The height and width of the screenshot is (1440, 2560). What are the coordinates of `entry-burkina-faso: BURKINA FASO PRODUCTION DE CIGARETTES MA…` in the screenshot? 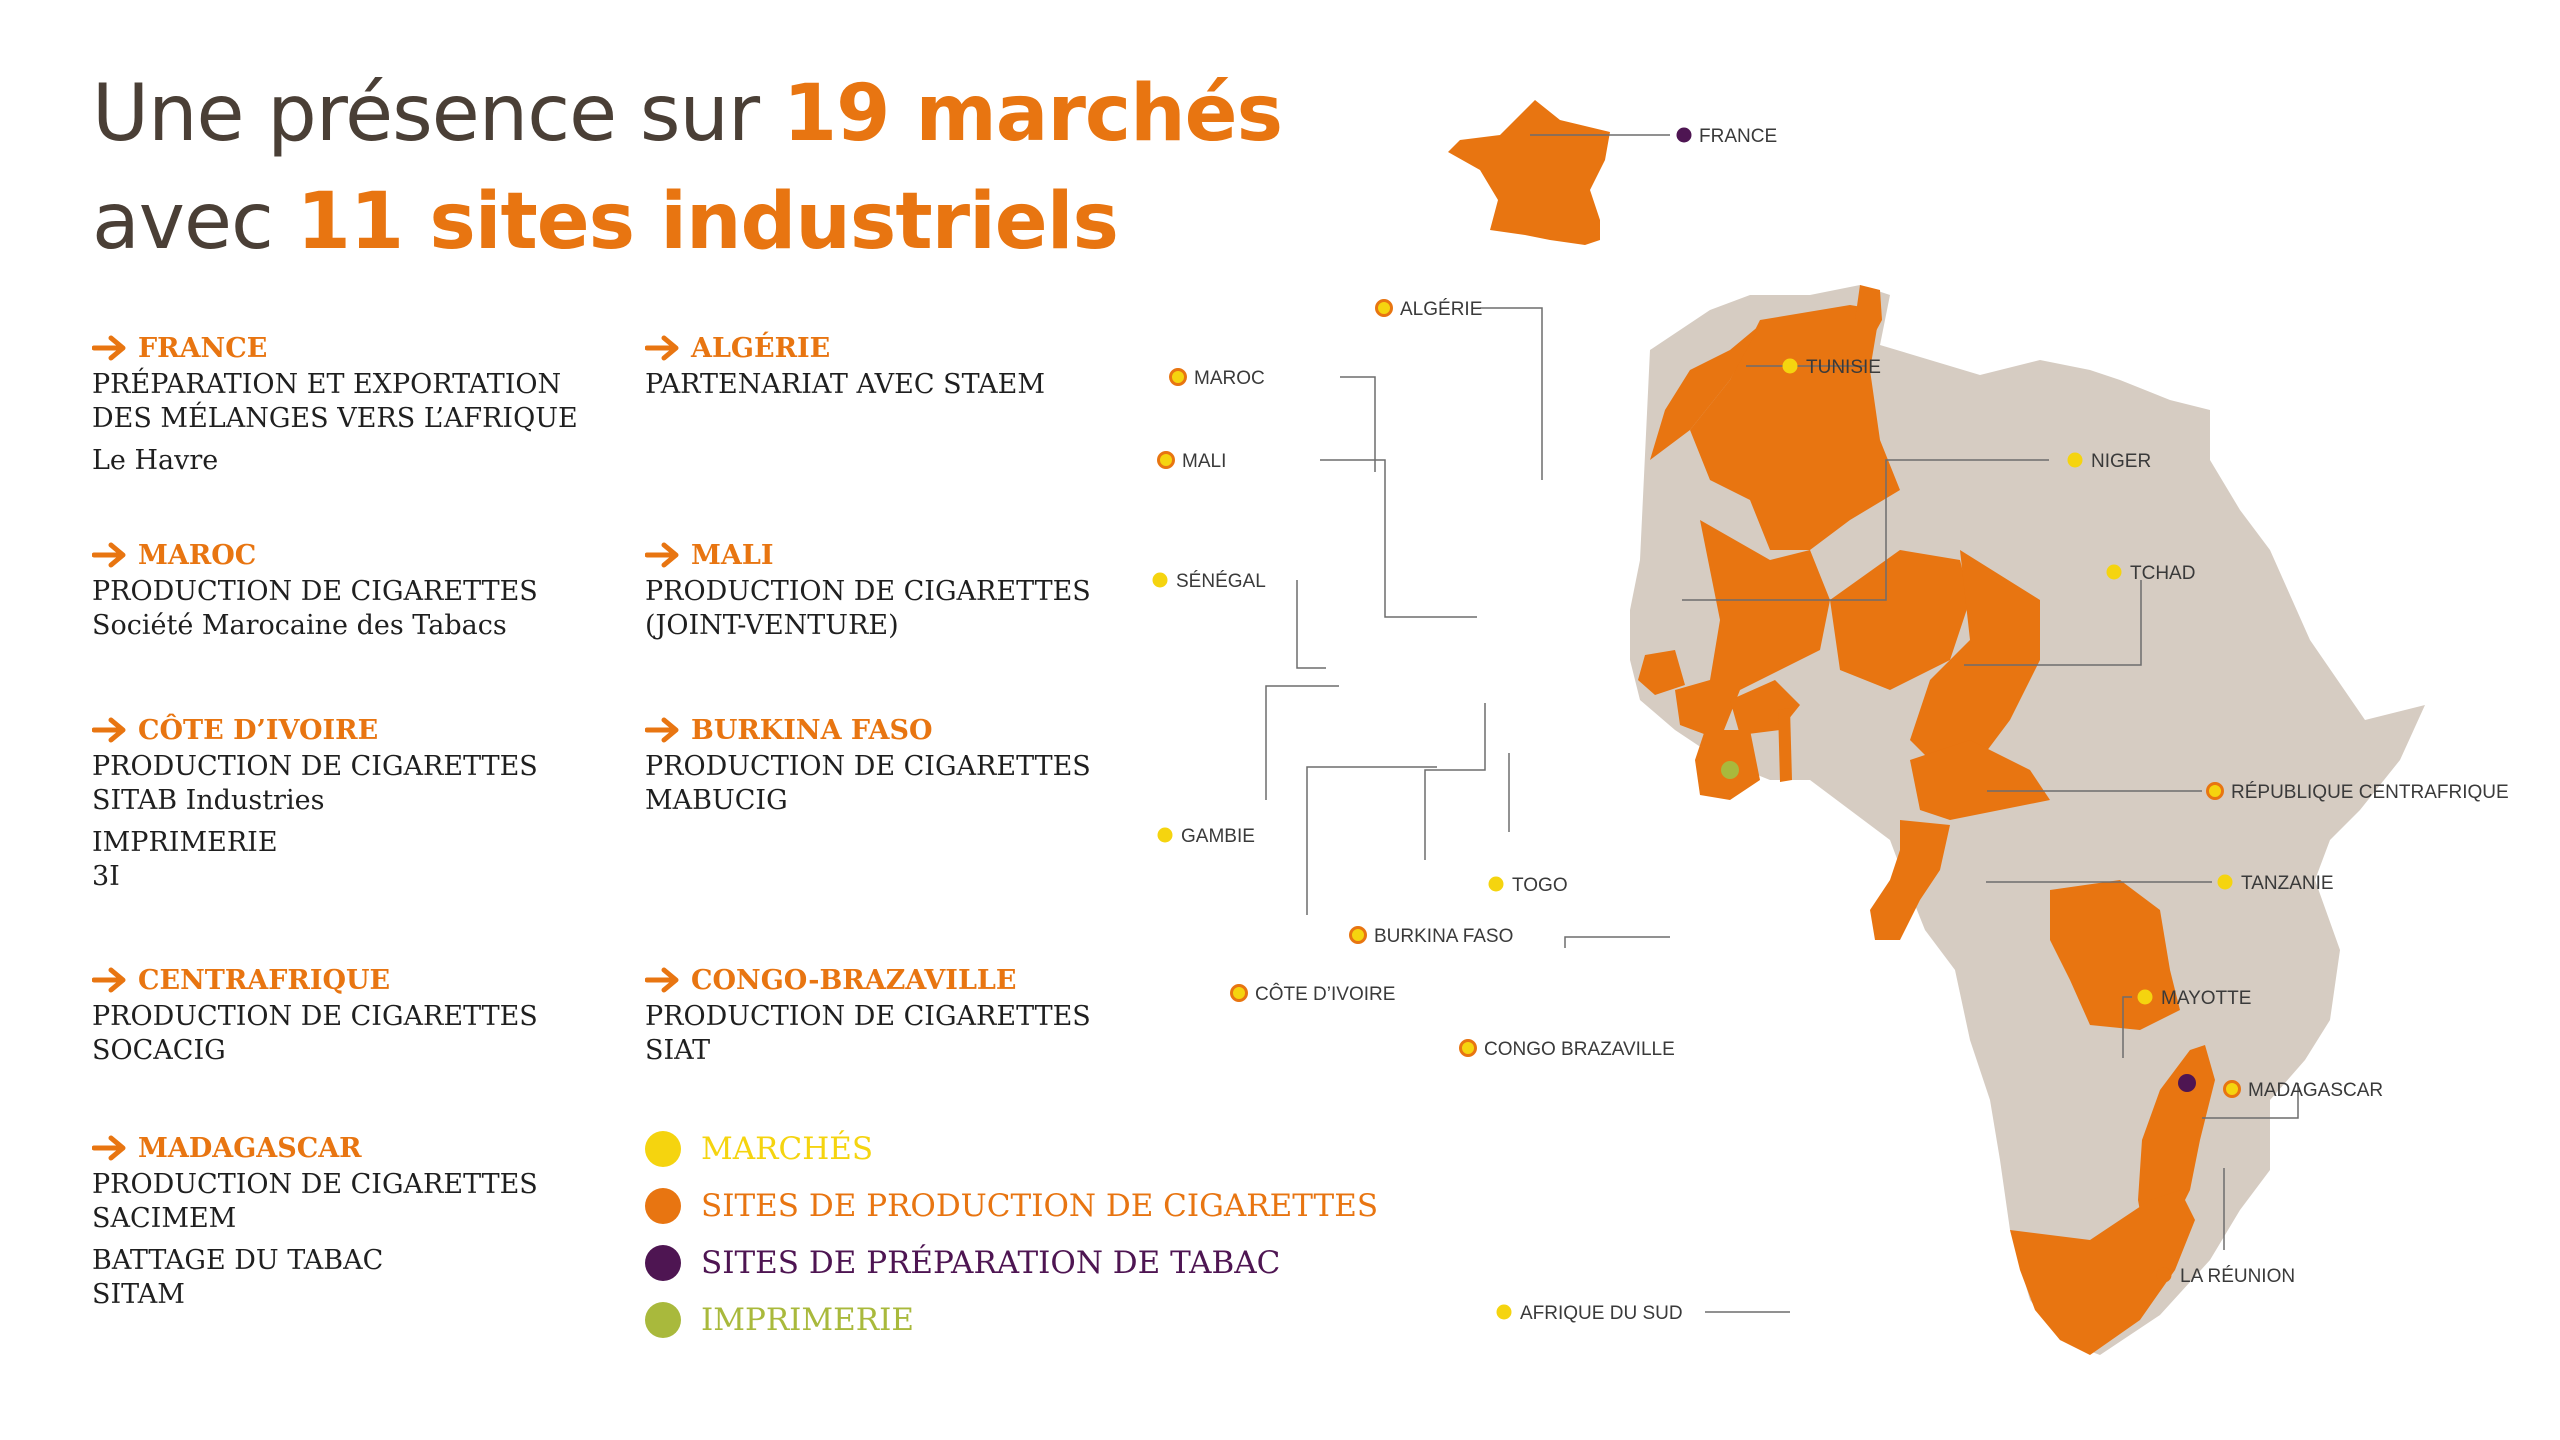 It's located at (905, 764).